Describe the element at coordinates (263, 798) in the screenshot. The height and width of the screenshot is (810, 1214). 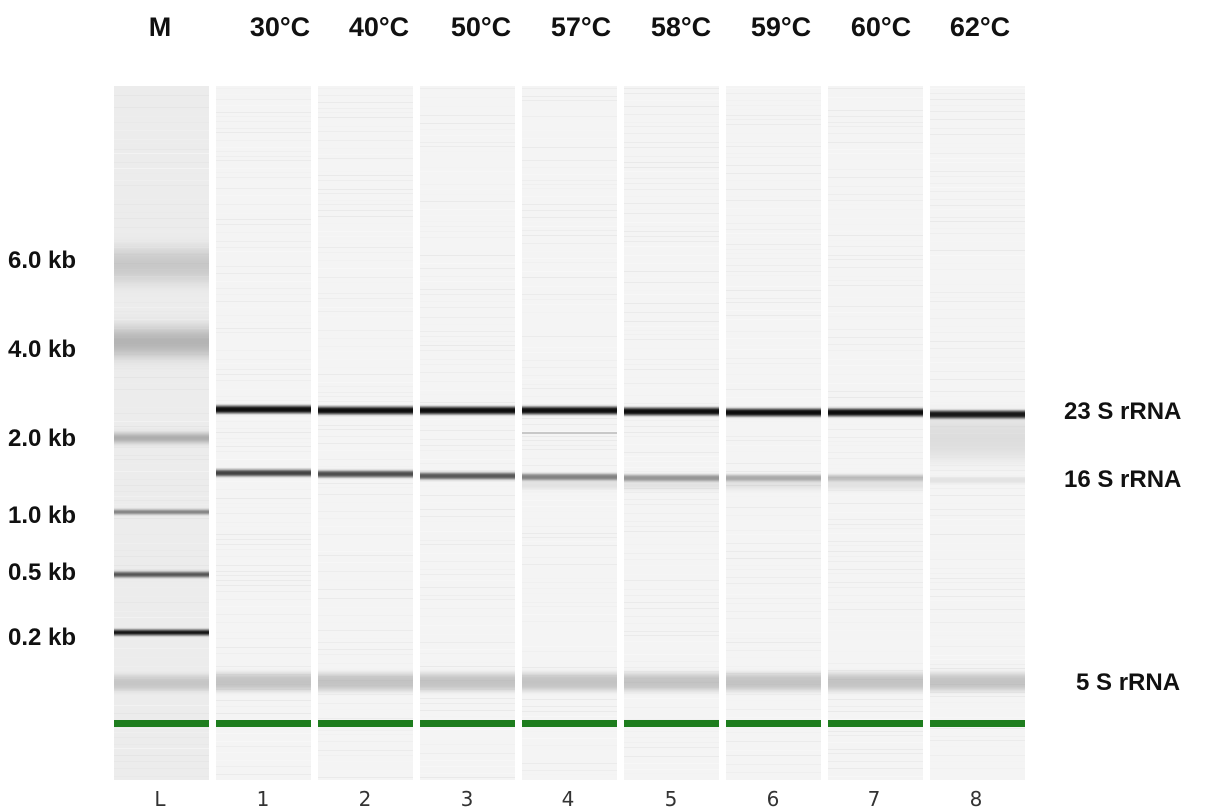
I see `lane-id-1: 1` at that location.